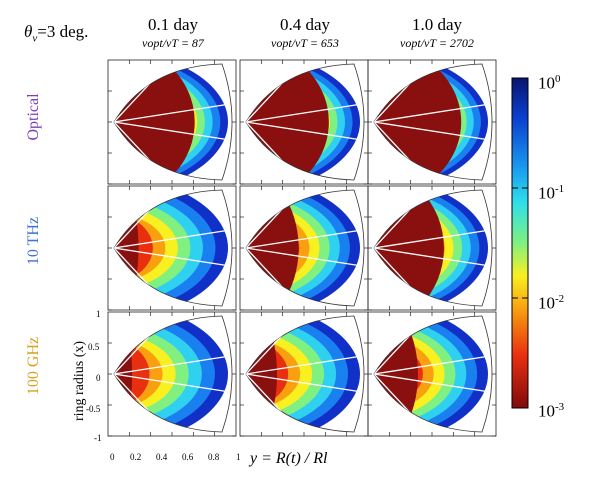 The width and height of the screenshot is (611, 481). I want to click on x-tick-label: 0.4, so click(162, 457).